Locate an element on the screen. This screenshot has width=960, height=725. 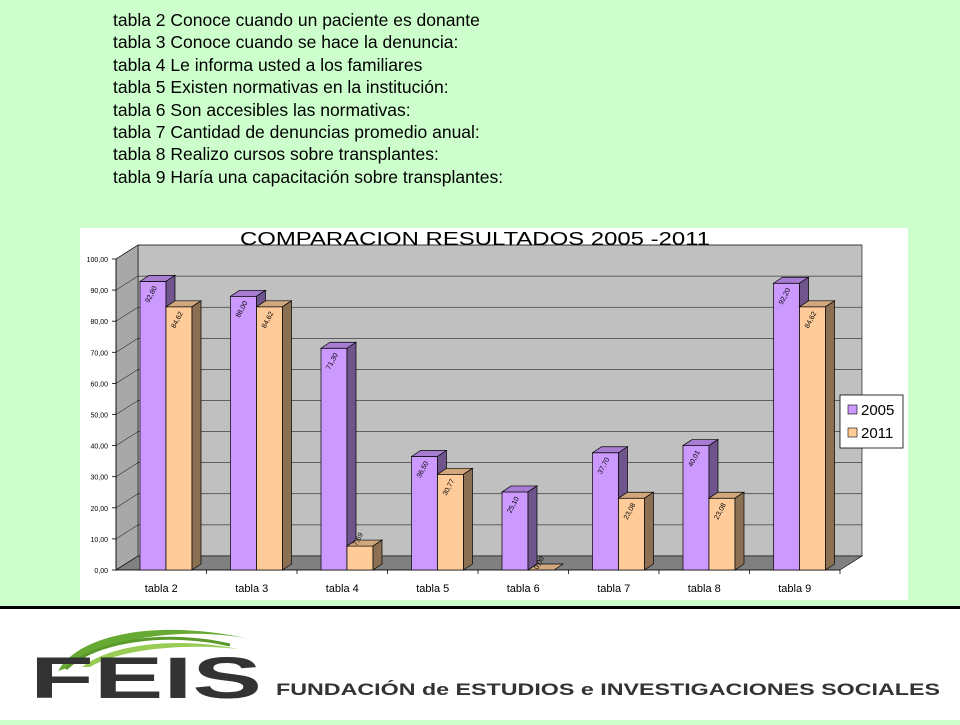
y-tick-label: 0,00 is located at coordinates (101, 571).